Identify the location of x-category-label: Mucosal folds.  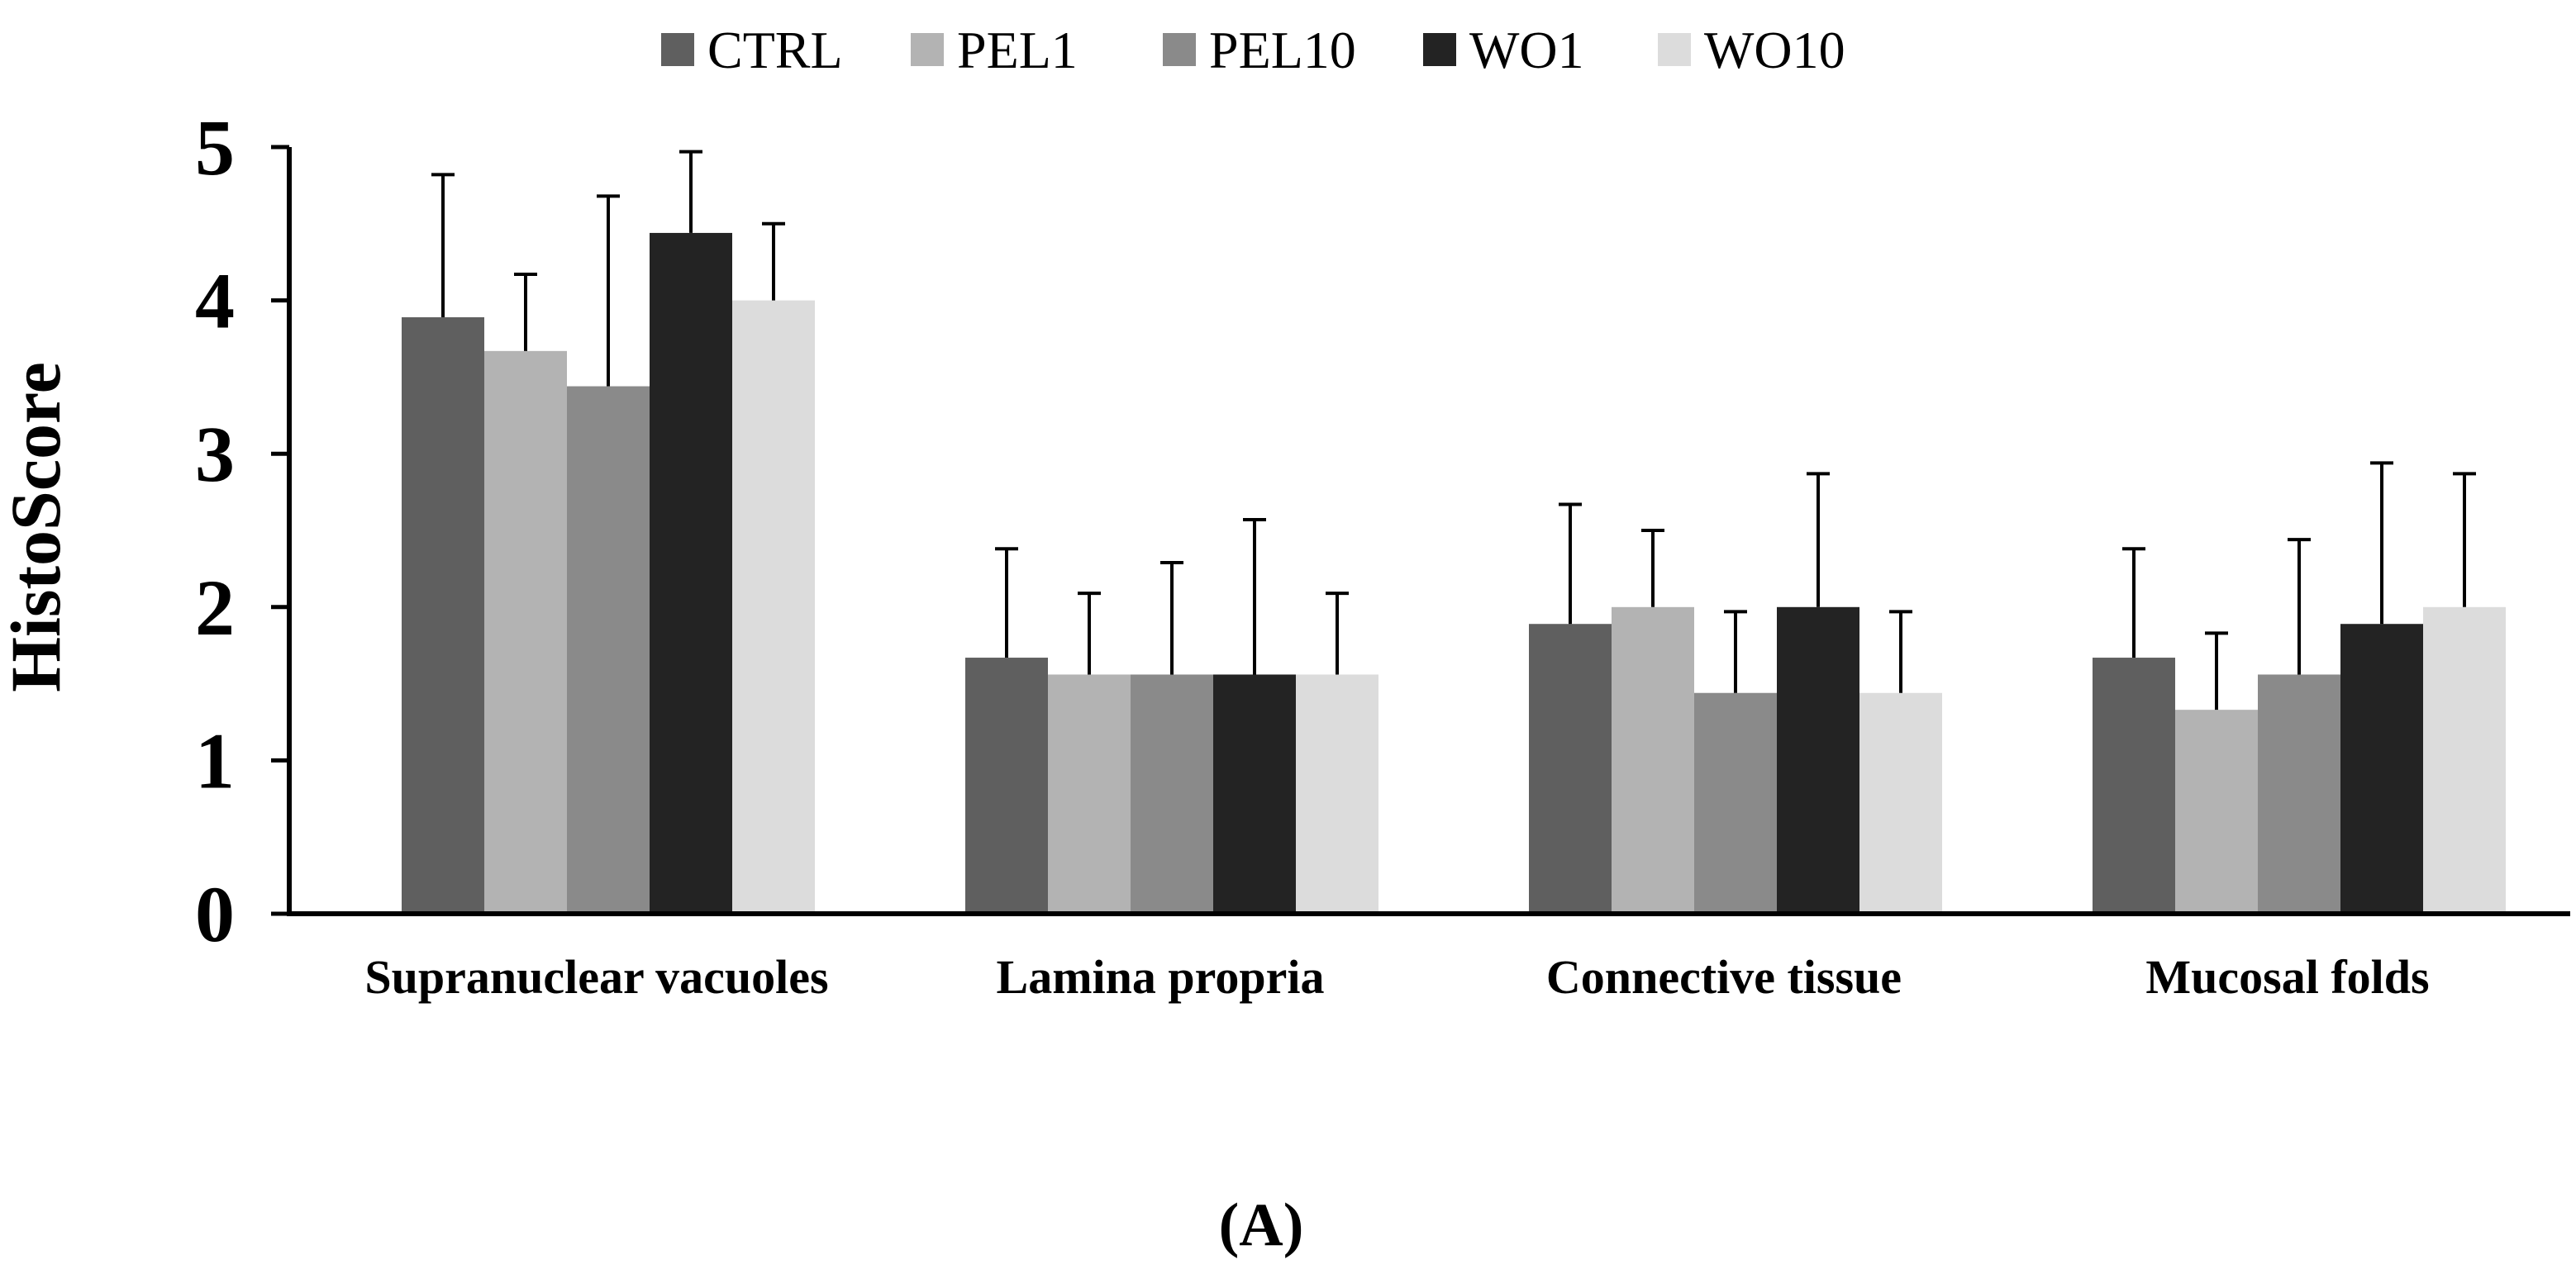
(2287, 977).